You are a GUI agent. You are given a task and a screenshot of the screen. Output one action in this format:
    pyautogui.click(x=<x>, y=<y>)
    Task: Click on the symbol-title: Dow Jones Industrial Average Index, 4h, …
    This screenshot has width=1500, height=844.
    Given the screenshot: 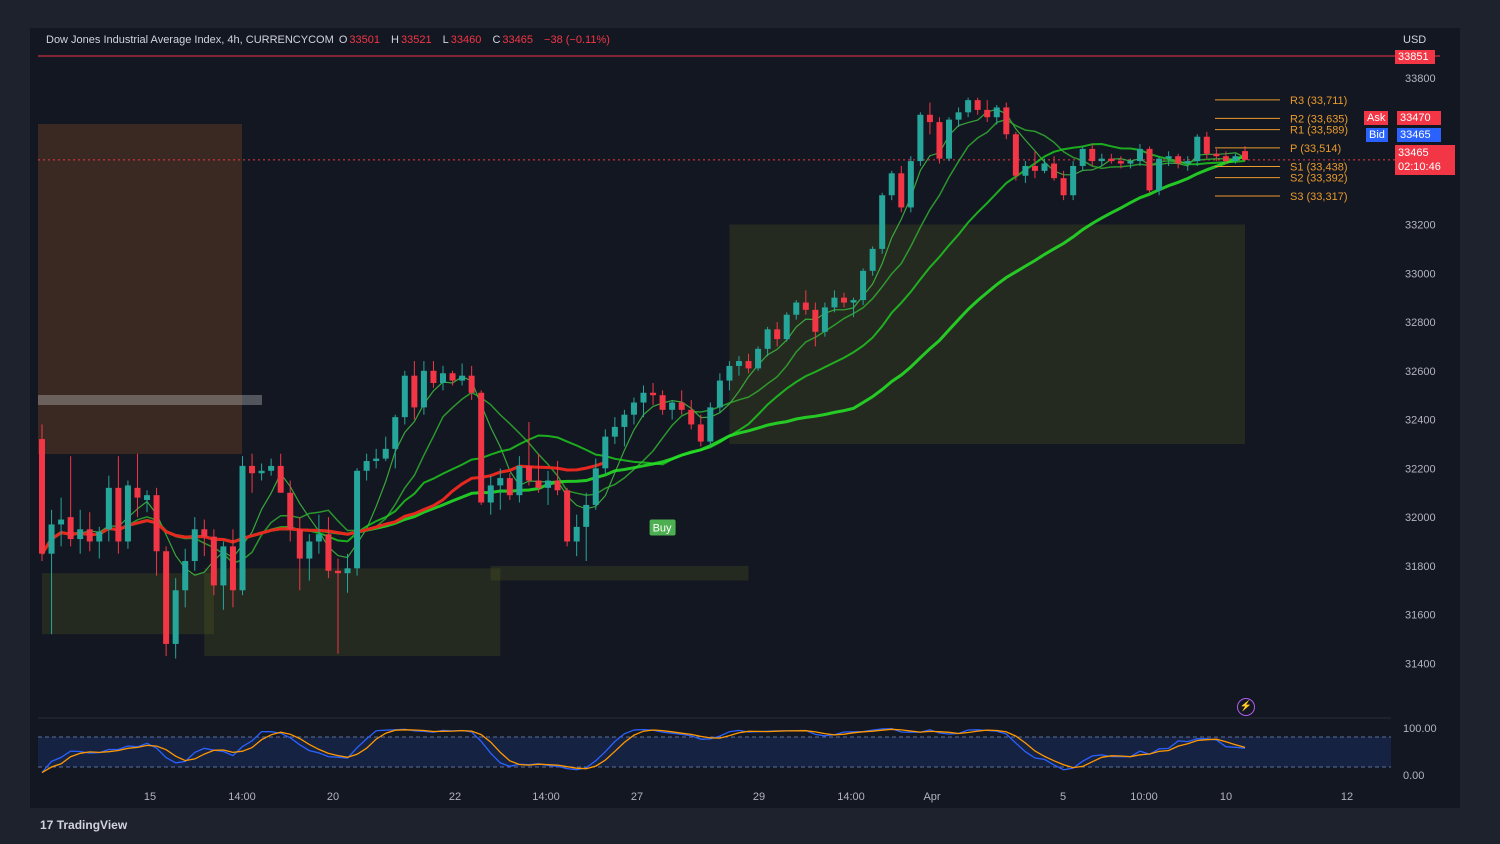 What is the action you would take?
    pyautogui.click(x=190, y=40)
    